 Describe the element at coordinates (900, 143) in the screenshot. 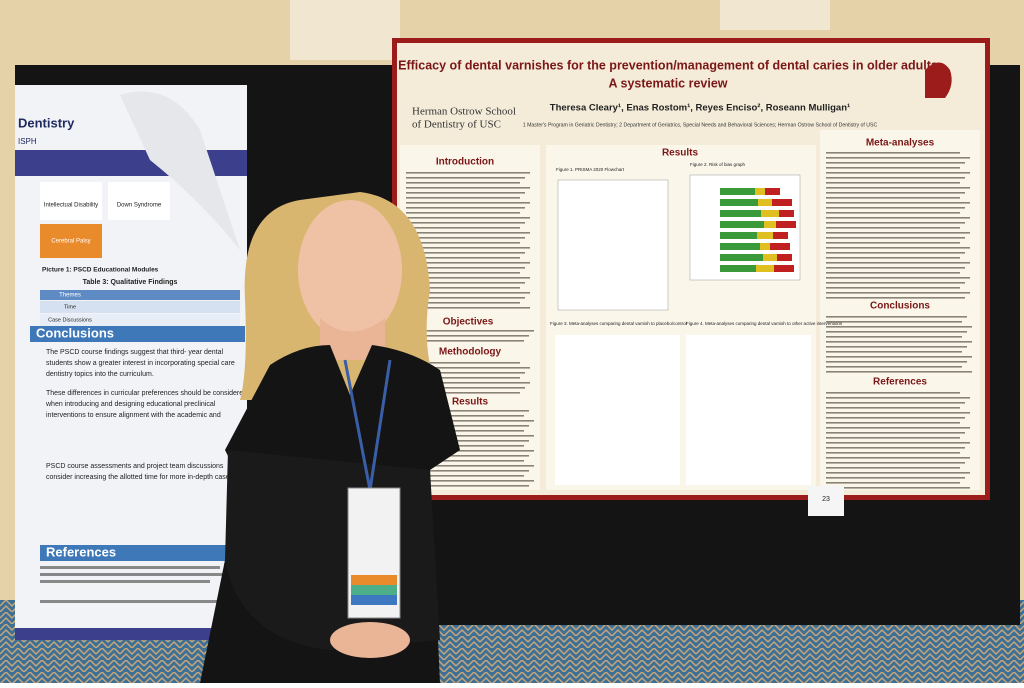

I see `heading: Meta-analyses` at that location.